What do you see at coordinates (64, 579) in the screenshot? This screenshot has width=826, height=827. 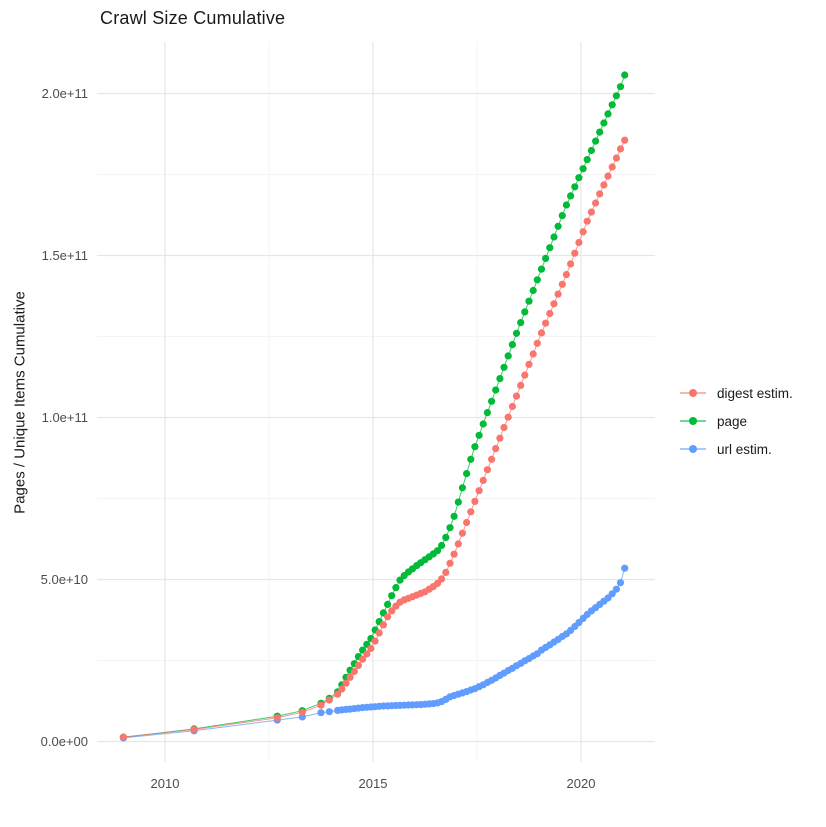 I see `y-tick-label: 5.0e+10` at bounding box center [64, 579].